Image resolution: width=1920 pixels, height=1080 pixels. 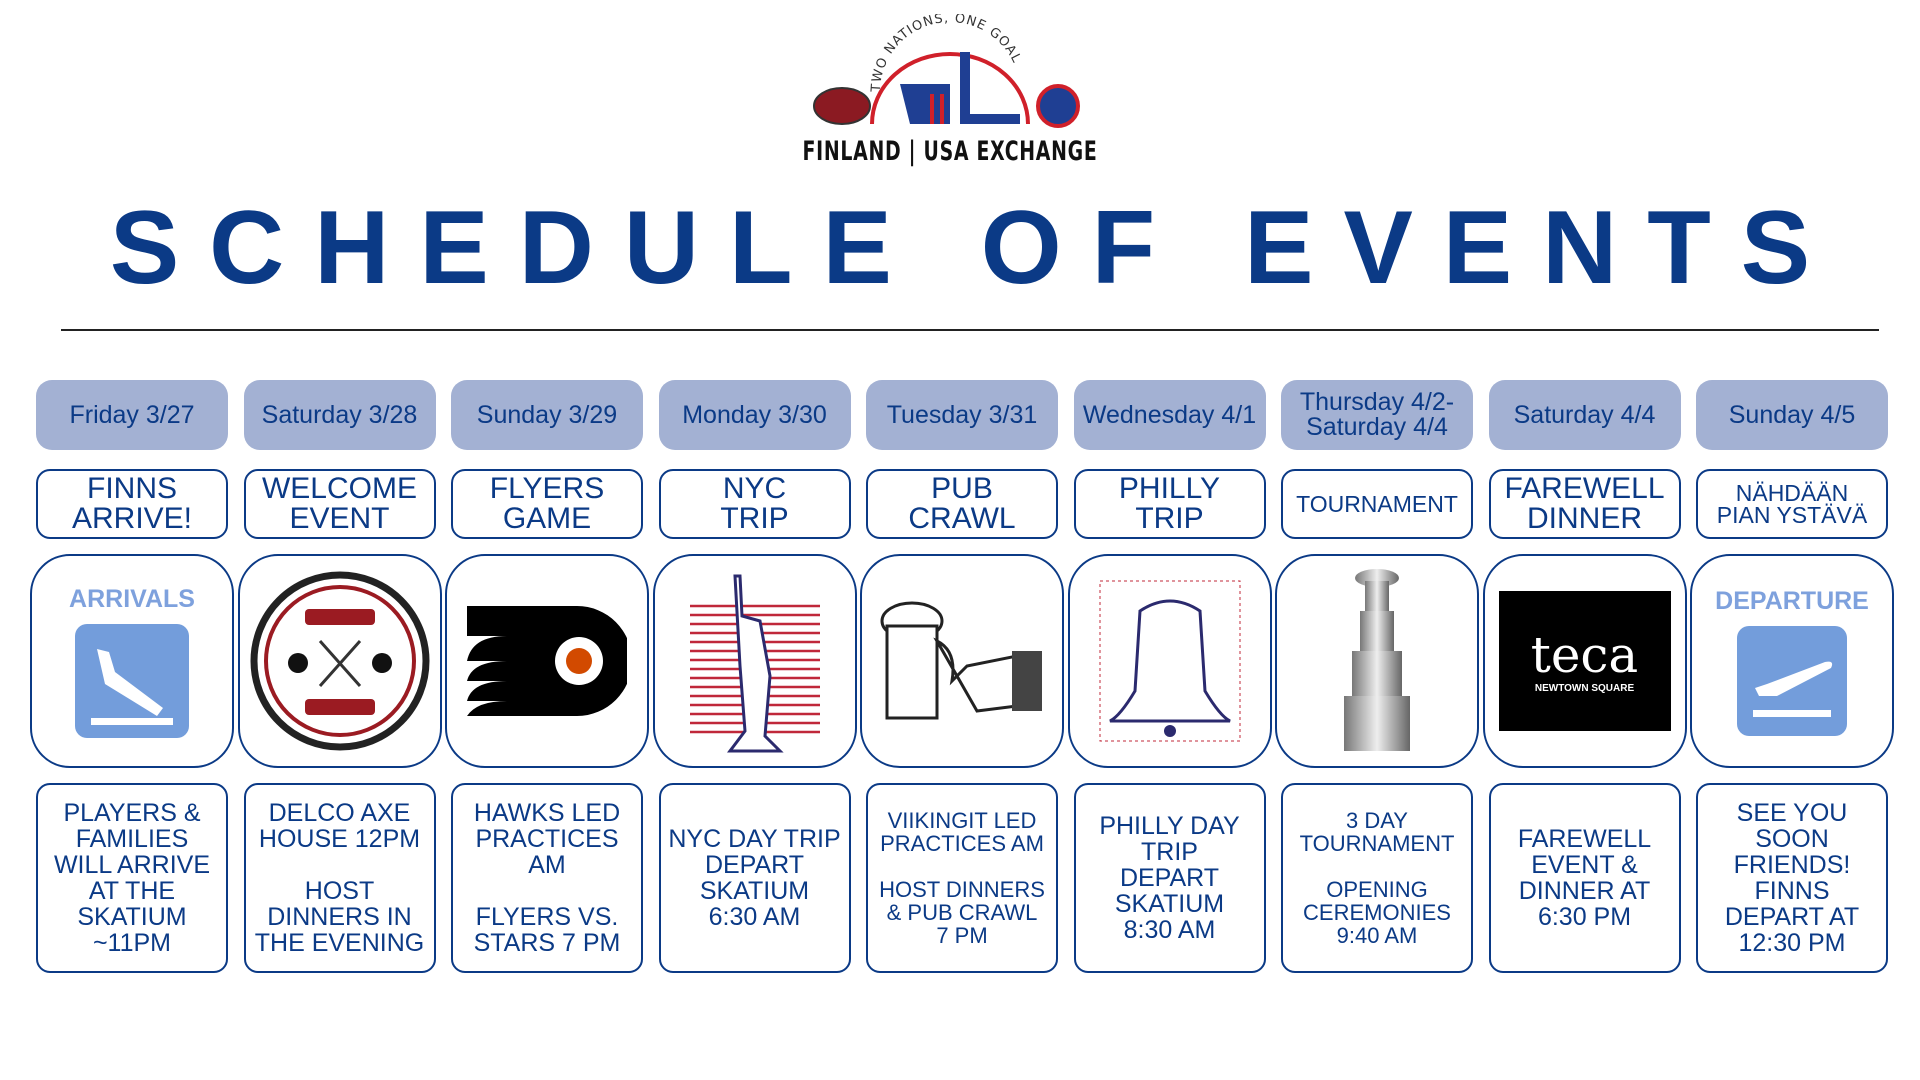 What do you see at coordinates (1169, 504) in the screenshot?
I see `event-title: PHILLY TRIP` at bounding box center [1169, 504].